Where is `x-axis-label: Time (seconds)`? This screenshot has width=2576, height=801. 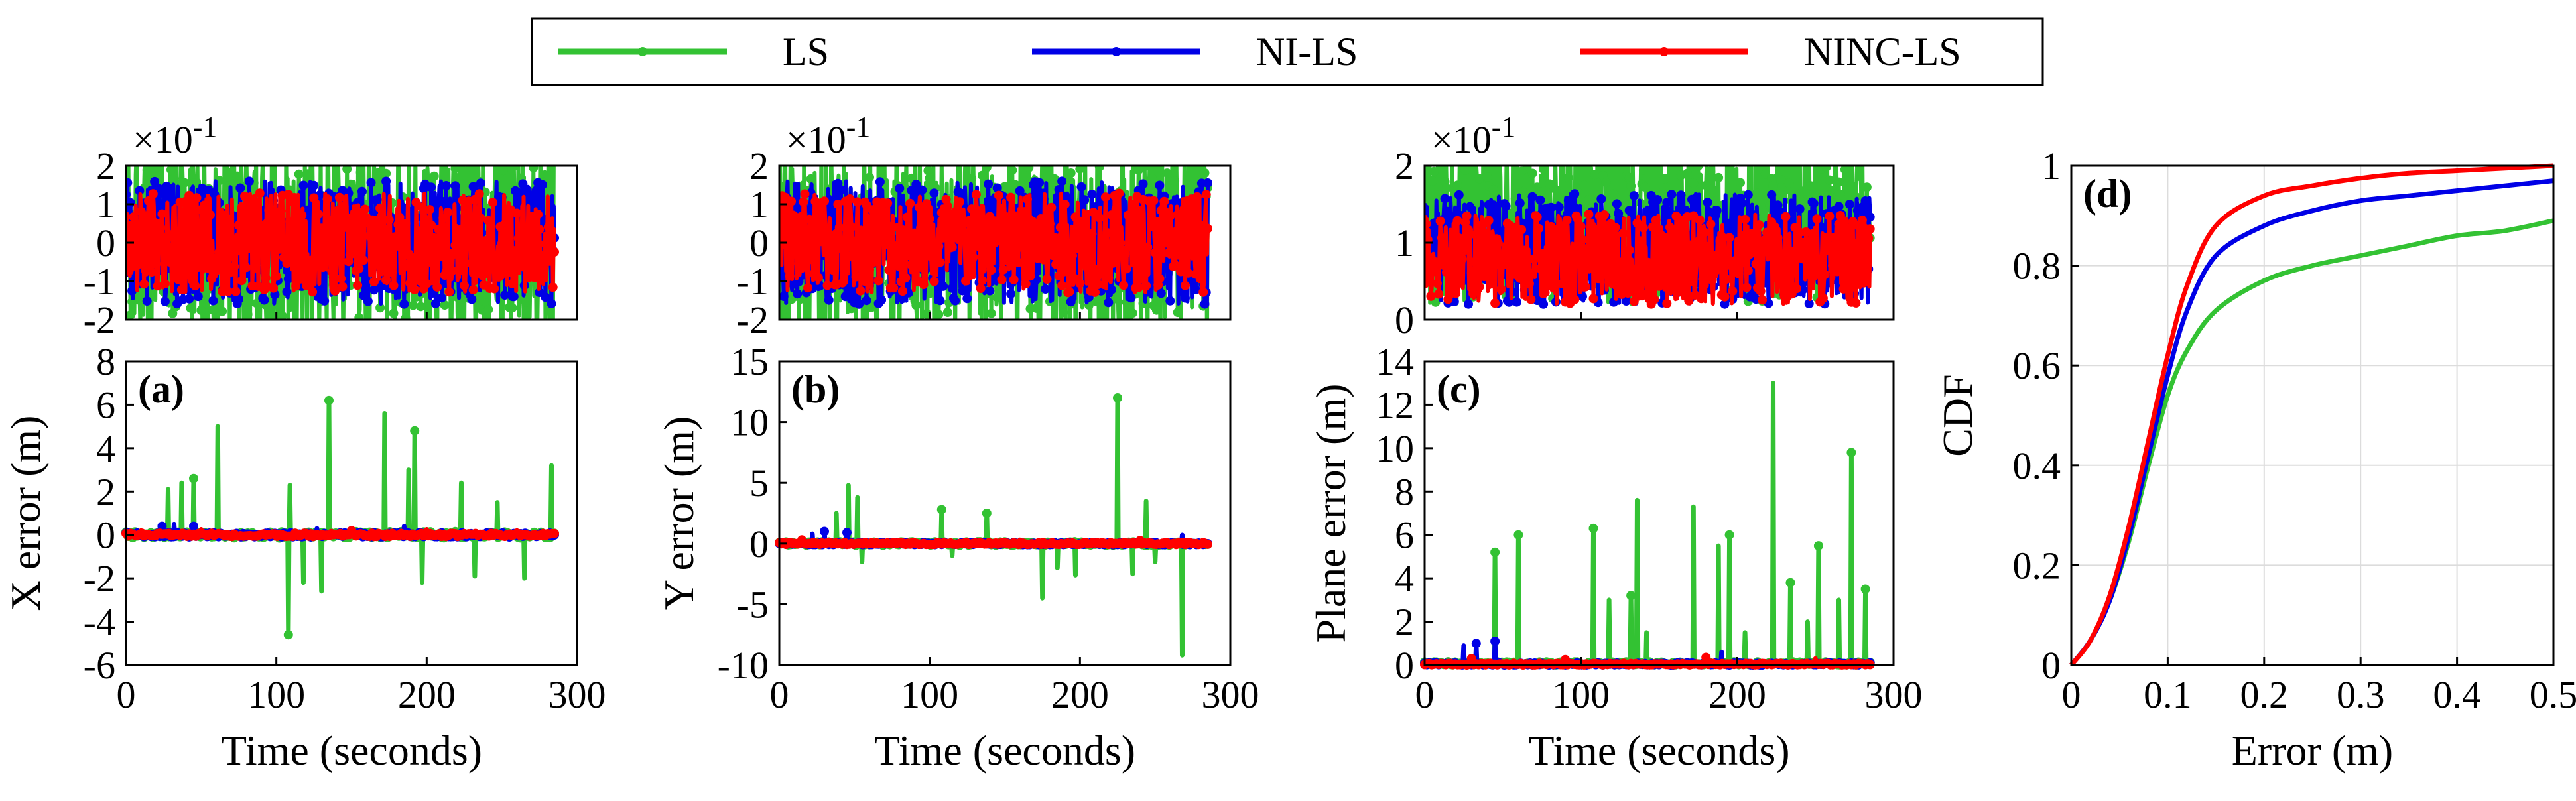 x-axis-label: Time (seconds) is located at coordinates (1005, 750).